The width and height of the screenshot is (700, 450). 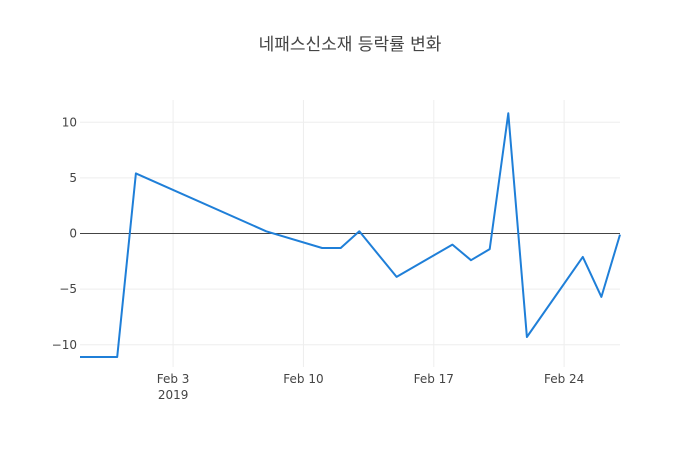 I want to click on y-tick-label: 10, so click(x=69, y=122).